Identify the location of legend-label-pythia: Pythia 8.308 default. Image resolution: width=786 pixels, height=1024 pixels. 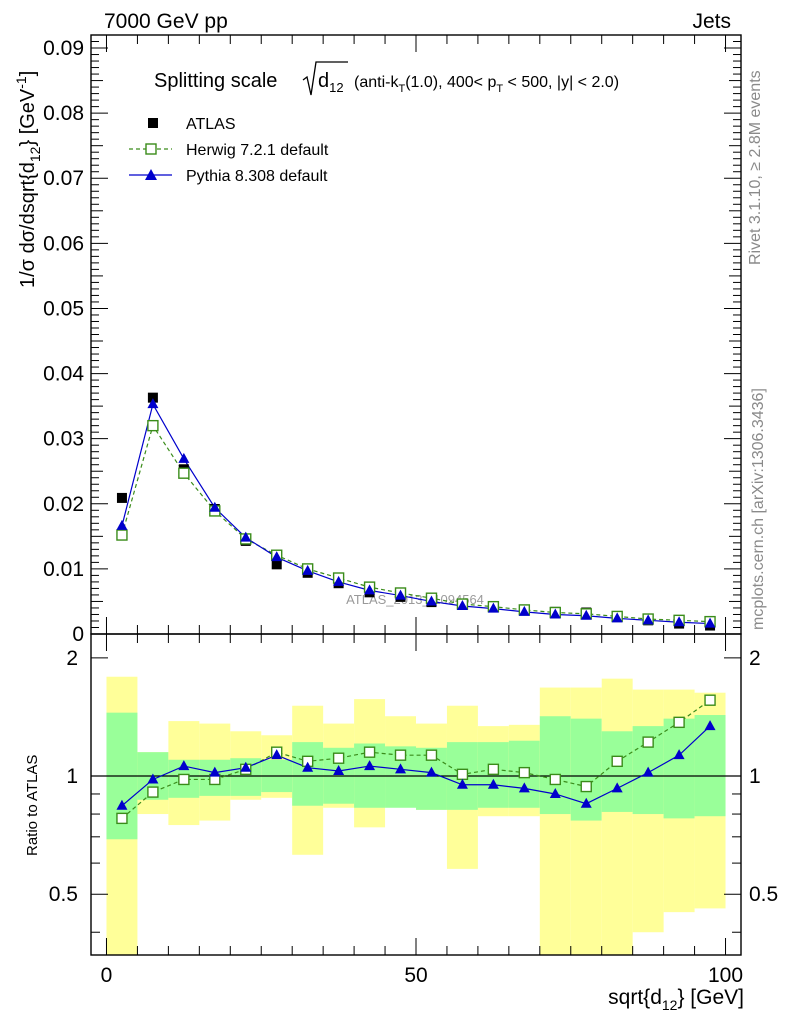
(257, 176).